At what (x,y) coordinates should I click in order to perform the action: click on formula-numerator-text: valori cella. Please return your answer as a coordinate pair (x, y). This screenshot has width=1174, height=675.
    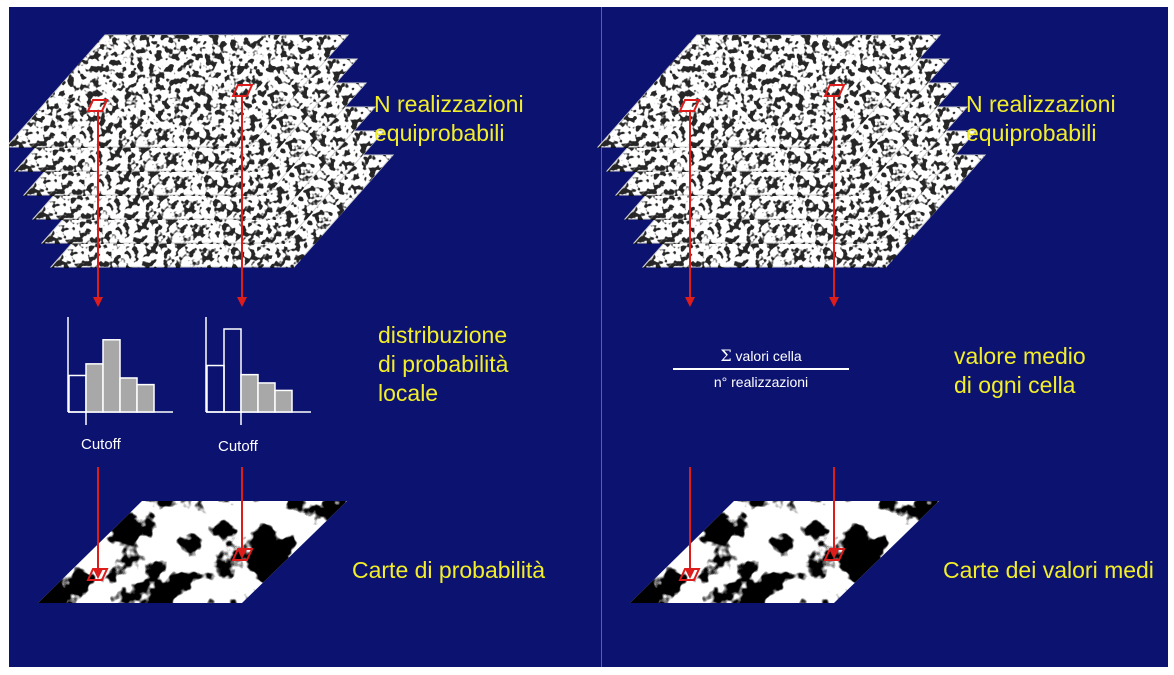
    Looking at the image, I should click on (768, 356).